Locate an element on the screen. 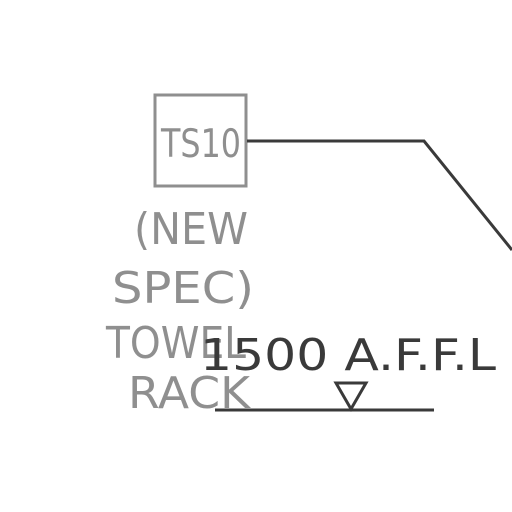  tag-description-line-1: (NEW is located at coordinates (191, 229).